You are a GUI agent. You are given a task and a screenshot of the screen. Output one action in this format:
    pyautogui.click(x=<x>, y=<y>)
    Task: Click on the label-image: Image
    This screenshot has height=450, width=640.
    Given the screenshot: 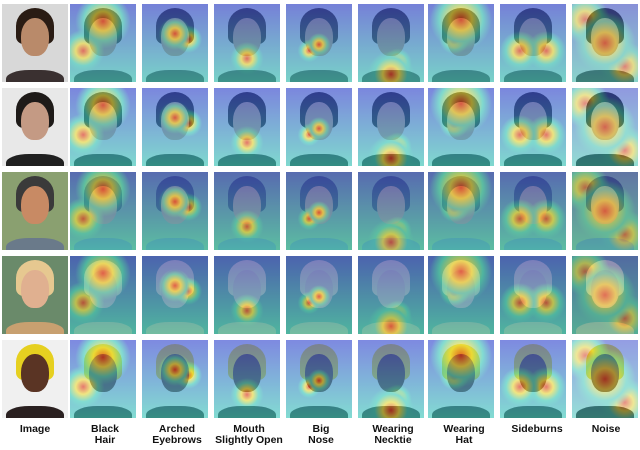 What is the action you would take?
    pyautogui.click(x=35, y=429)
    